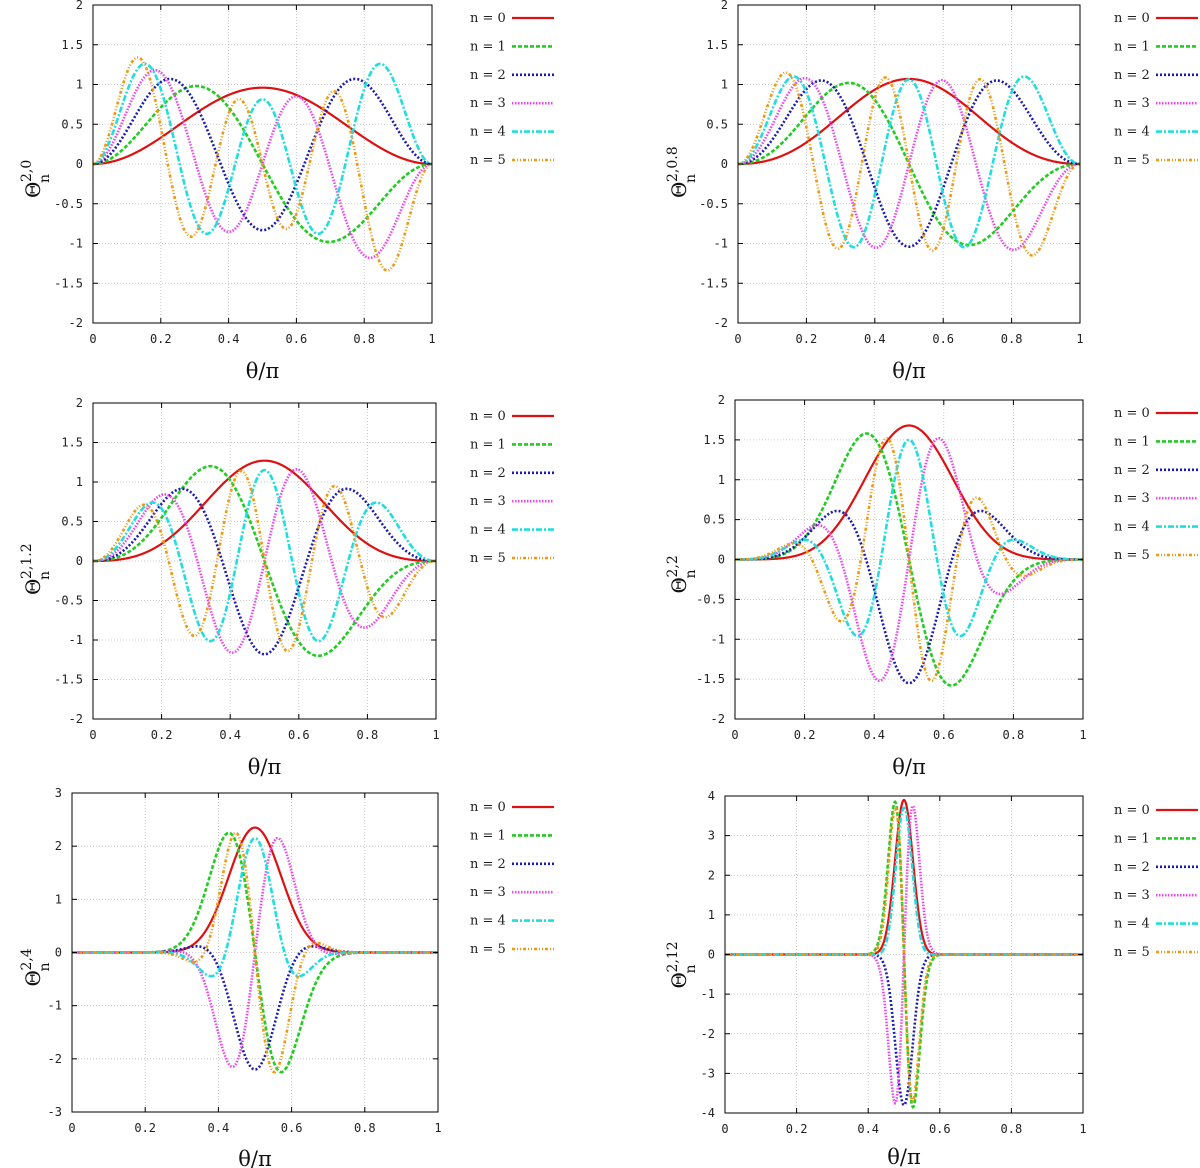 Image resolution: width=1200 pixels, height=1168 pixels. Describe the element at coordinates (673, 566) in the screenshot. I see `y-axis-label-sup: 2,2` at that location.